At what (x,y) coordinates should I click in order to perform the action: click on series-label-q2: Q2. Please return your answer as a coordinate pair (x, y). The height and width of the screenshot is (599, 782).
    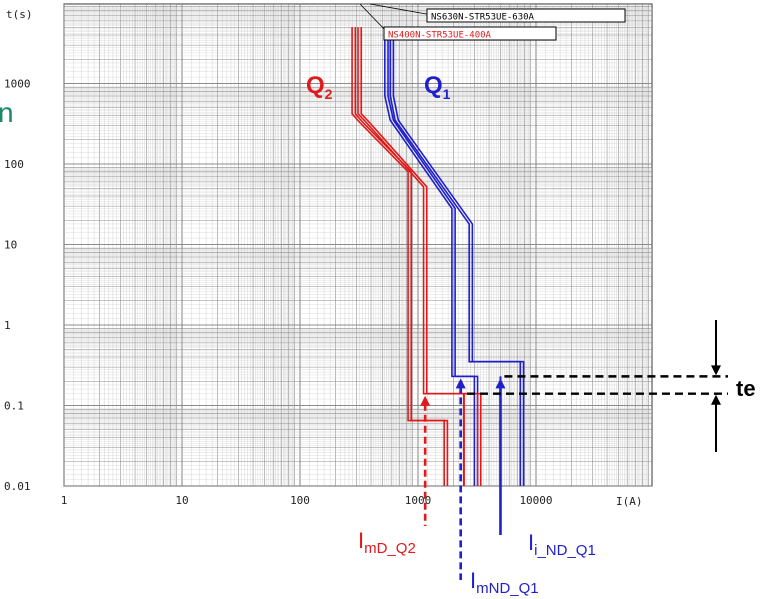
    Looking at the image, I should click on (319, 87).